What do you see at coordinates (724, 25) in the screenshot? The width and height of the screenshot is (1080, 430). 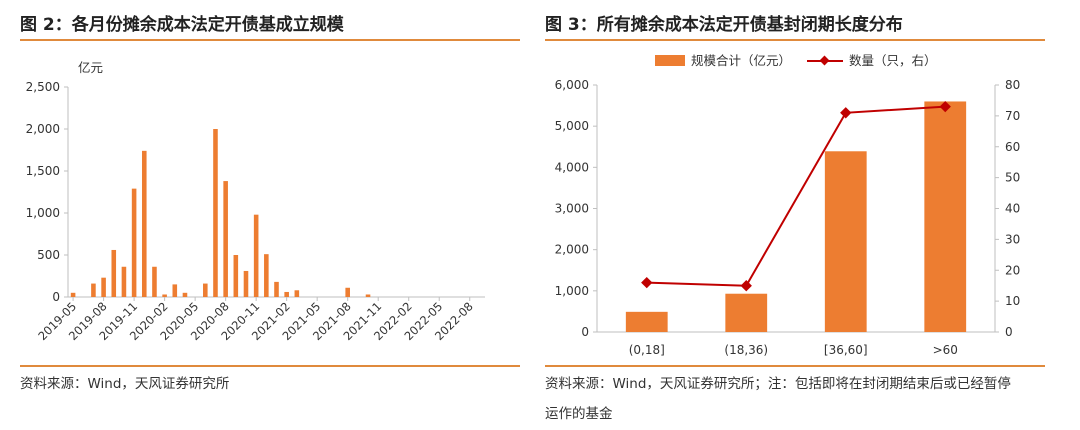 I see `right-figure-title: 图 3：所有摊余成本法定开债基封闭期长度分布` at bounding box center [724, 25].